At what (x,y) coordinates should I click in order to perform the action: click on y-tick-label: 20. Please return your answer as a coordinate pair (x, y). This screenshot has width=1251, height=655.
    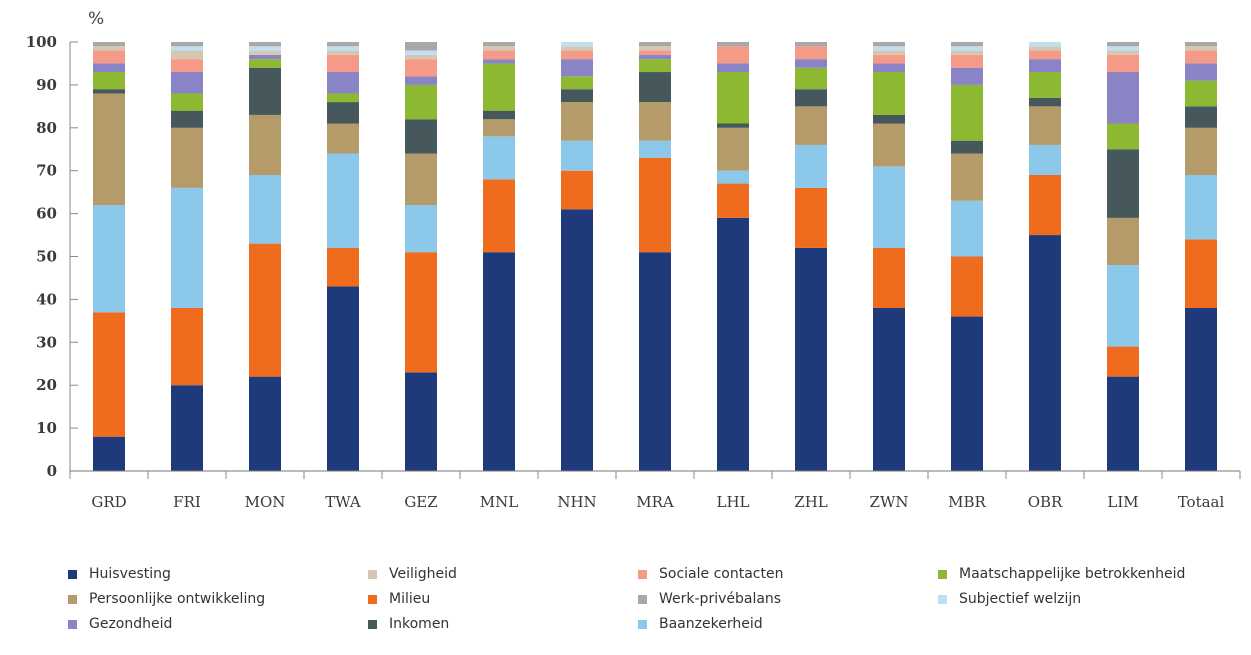
    Looking at the image, I should click on (46, 385).